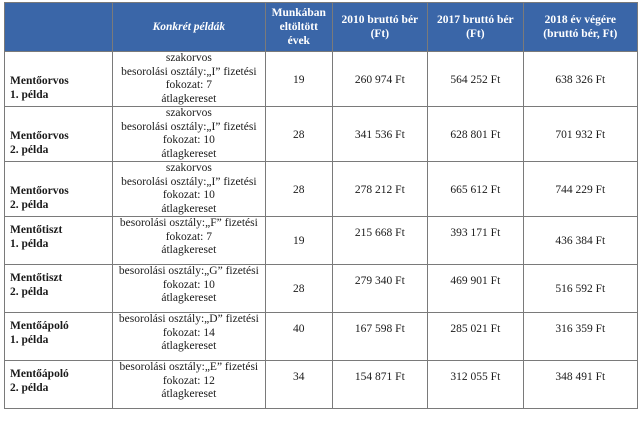 The image size is (644, 425). Describe the element at coordinates (380, 134) in the screenshot. I see `row-salary-2010: 341 536 Ft` at that location.